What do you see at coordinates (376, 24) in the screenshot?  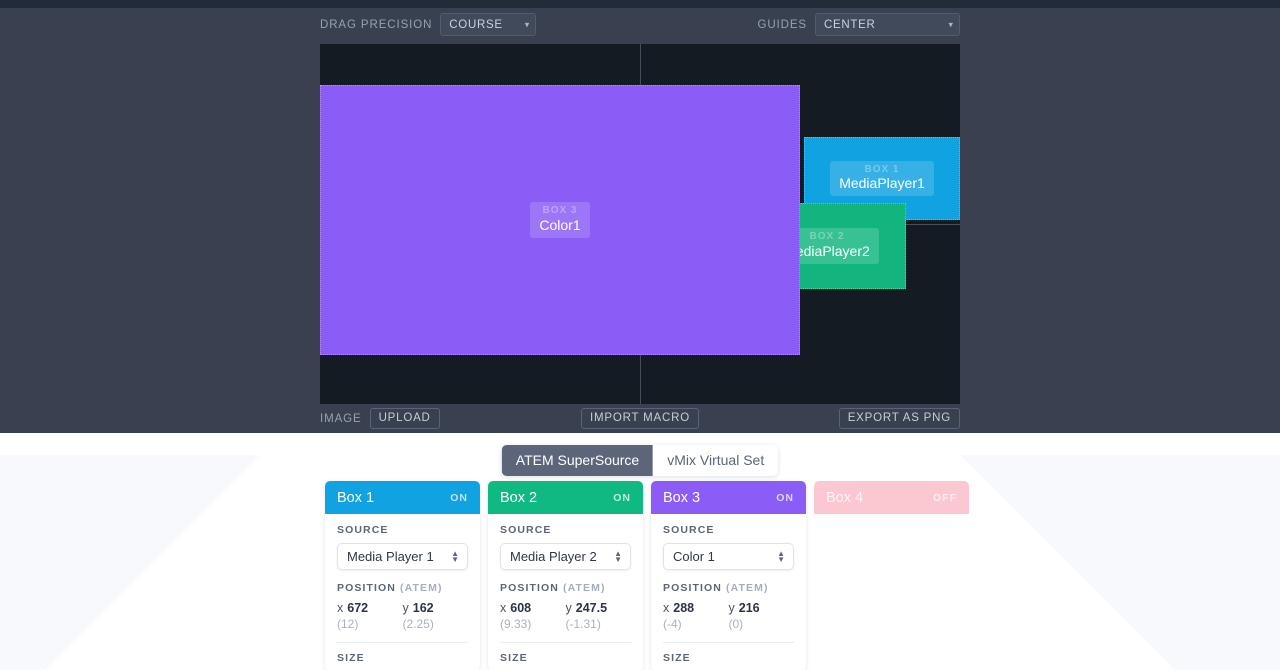 I see `drag-precision-label: DRAG PRECISION` at bounding box center [376, 24].